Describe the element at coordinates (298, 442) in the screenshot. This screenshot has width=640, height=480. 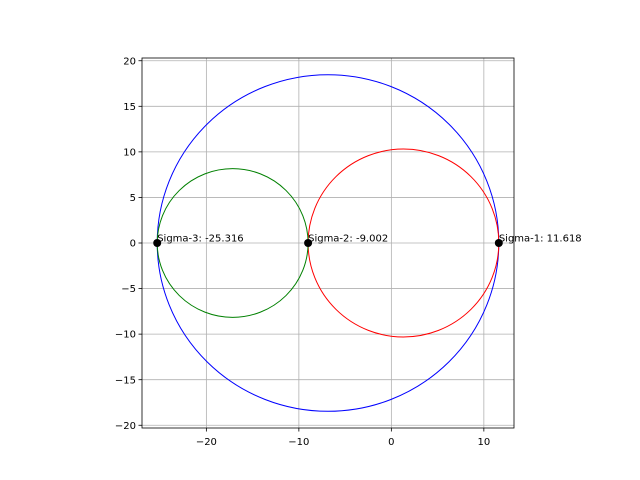
I see `x-tick-label: −10` at that location.